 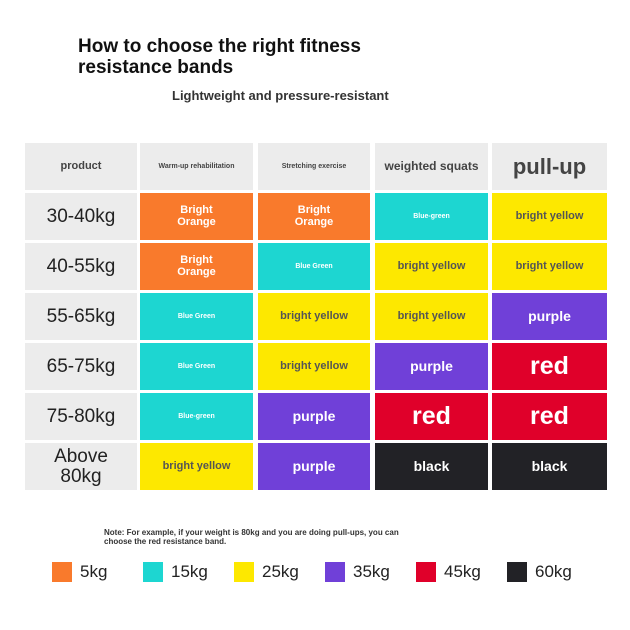 What do you see at coordinates (81, 166) in the screenshot?
I see `column-header: product` at bounding box center [81, 166].